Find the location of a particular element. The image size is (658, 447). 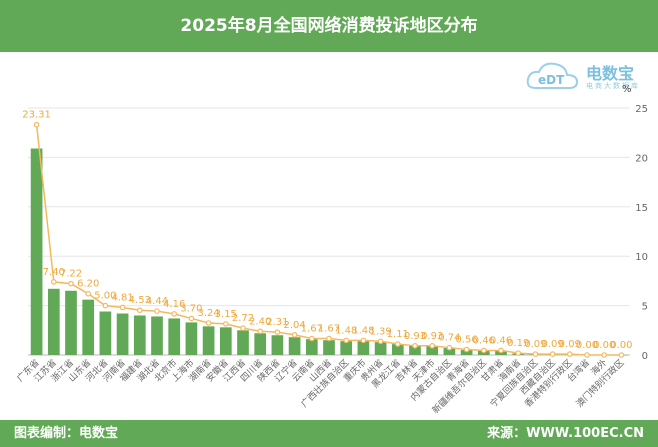

logo-text: eDT is located at coordinates (551, 80).